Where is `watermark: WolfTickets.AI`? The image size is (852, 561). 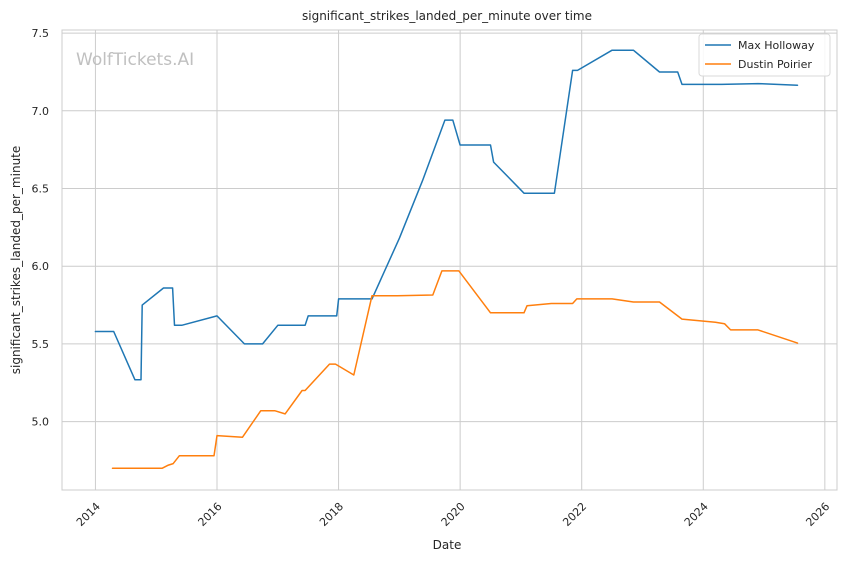 watermark: WolfTickets.AI is located at coordinates (135, 60).